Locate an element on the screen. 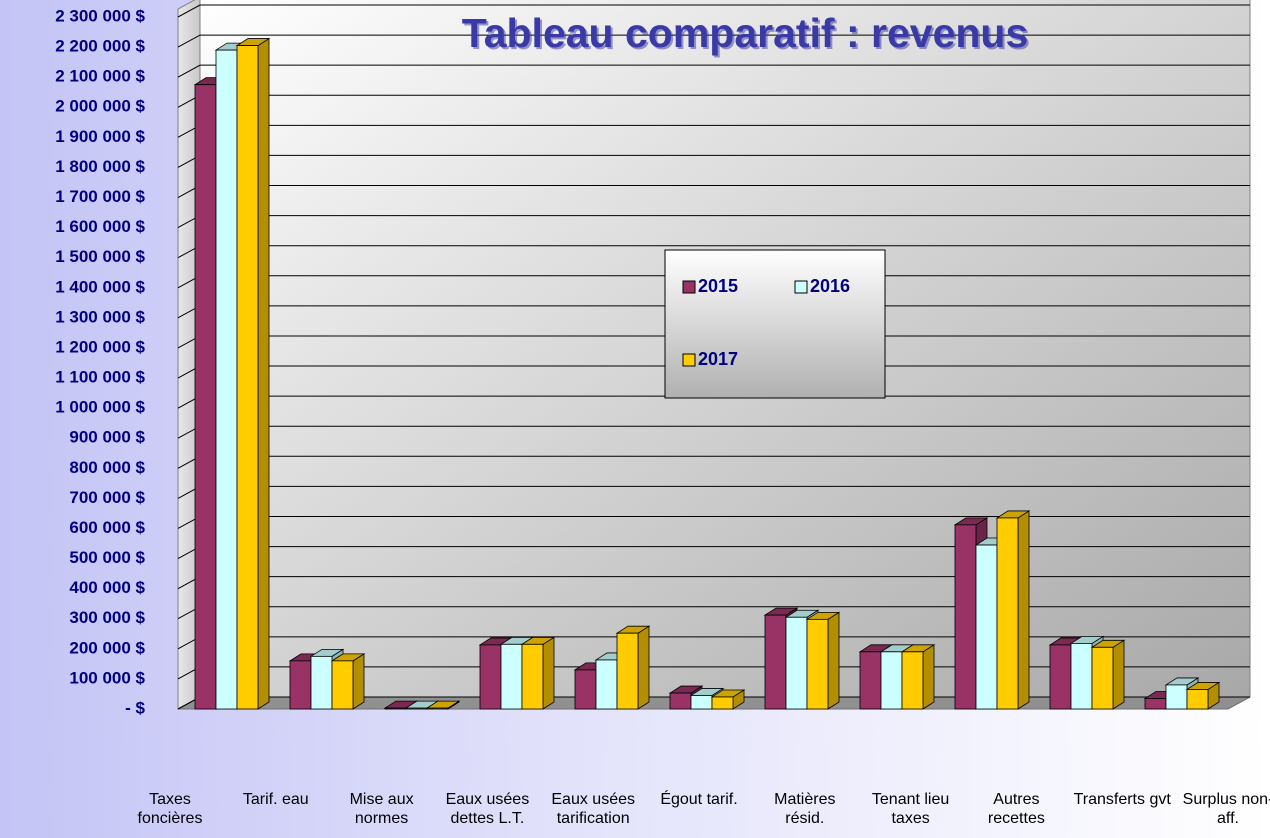 This screenshot has height=838, width=1270. x-tick-label: Matières résid. is located at coordinates (805, 809).